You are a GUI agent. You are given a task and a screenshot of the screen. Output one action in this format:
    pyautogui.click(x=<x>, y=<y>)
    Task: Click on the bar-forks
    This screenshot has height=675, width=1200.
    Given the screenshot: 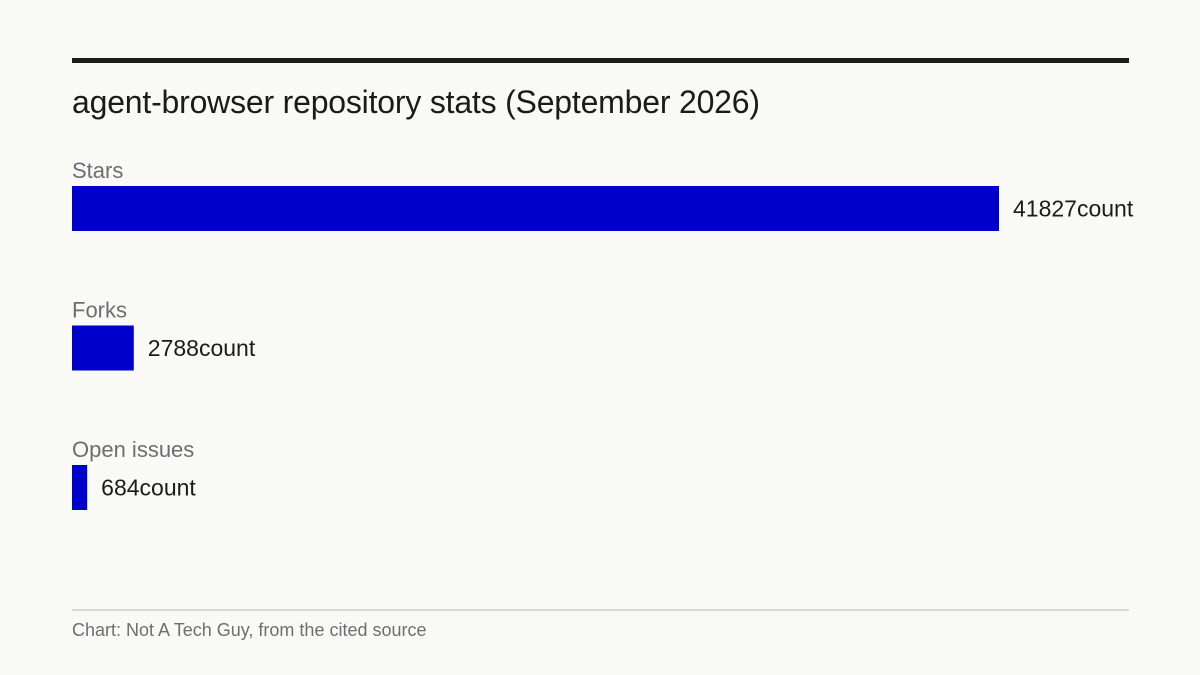 What is the action you would take?
    pyautogui.click(x=103, y=348)
    